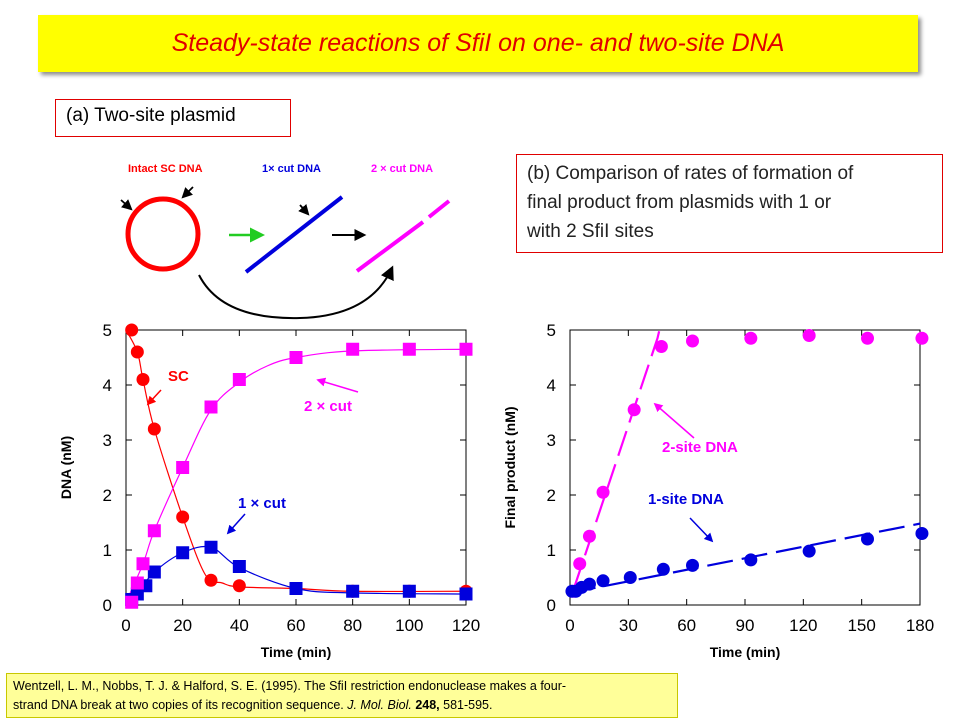 The height and width of the screenshot is (720, 960). Describe the element at coordinates (328, 406) in the screenshot. I see `series-label: 2 × cut` at that location.